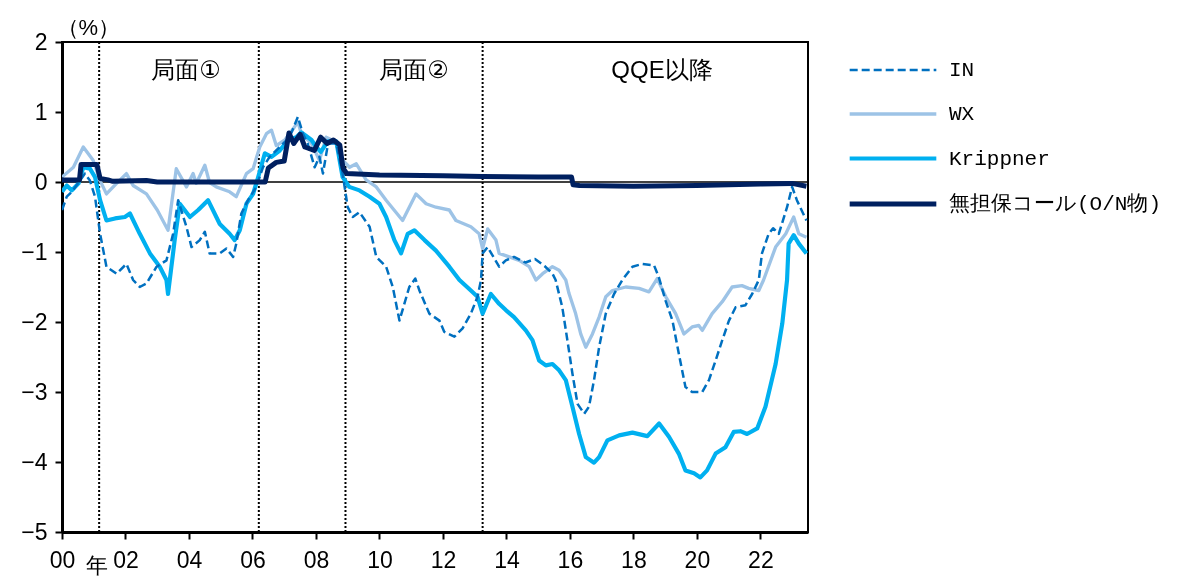 This screenshot has height=581, width=1197. What do you see at coordinates (253, 559) in the screenshot?
I see `x-tick-label: 06` at bounding box center [253, 559].